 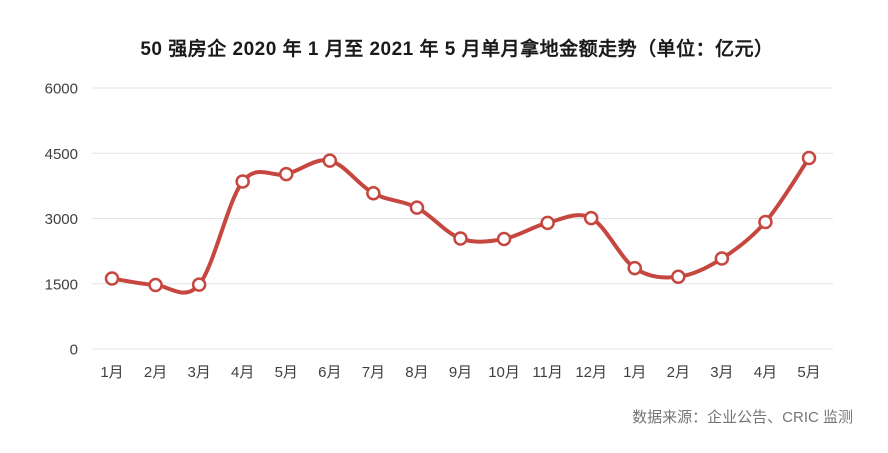 What do you see at coordinates (61, 284) in the screenshot?
I see `y-axis-tick-label: 1500` at bounding box center [61, 284].